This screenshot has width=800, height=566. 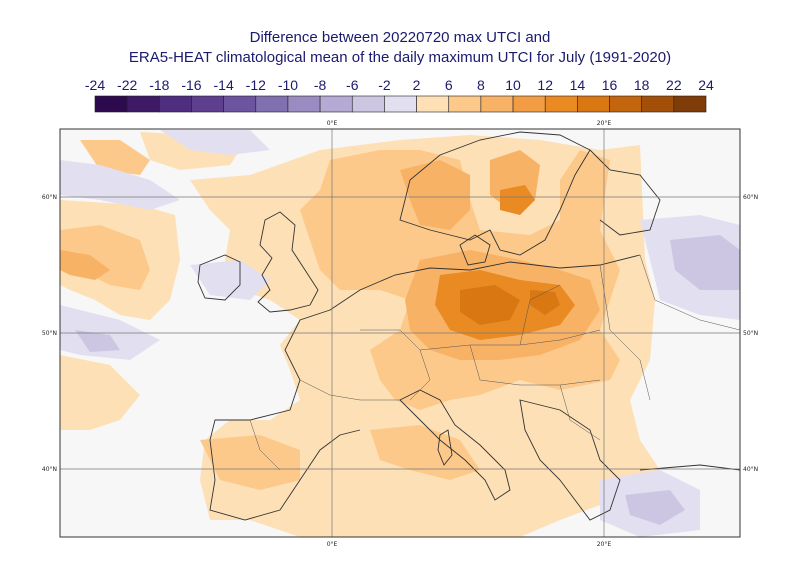 What do you see at coordinates (49, 469) in the screenshot?
I see `left-tick-40n: 40°N` at bounding box center [49, 469].